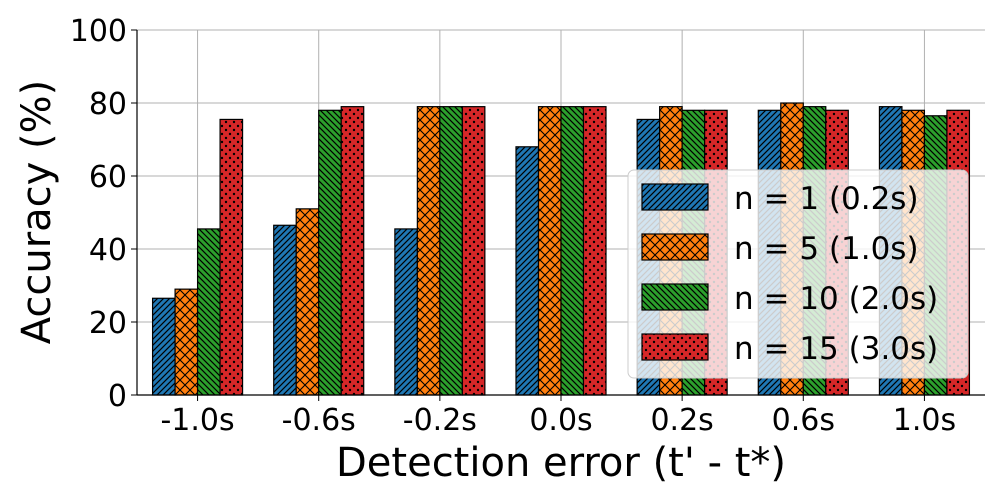  I want to click on y-tick-label: 80, so click(108, 104).